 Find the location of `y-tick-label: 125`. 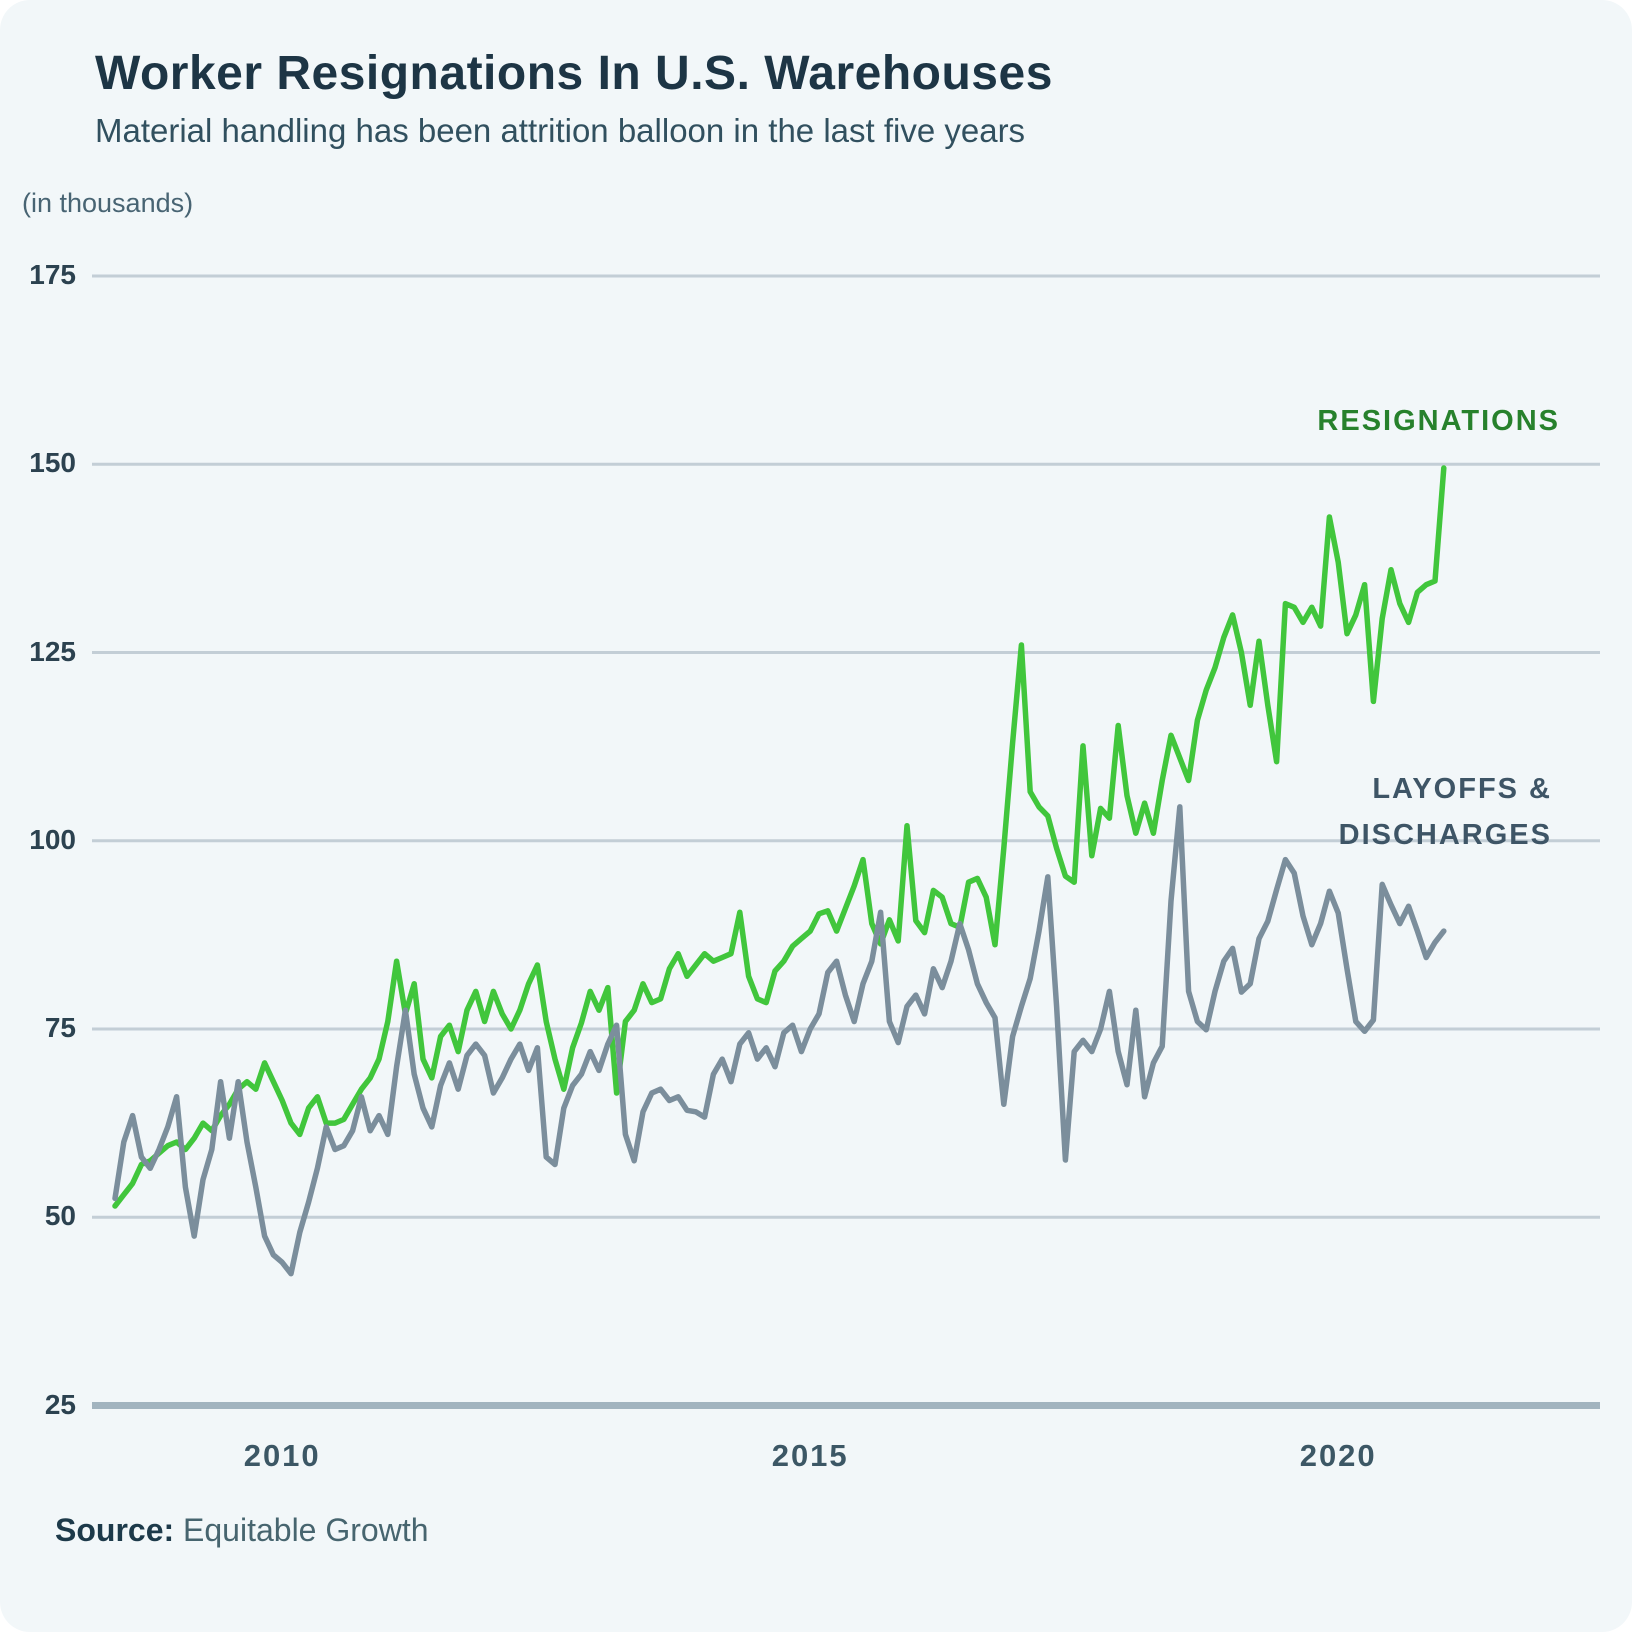

y-tick-label: 125 is located at coordinates (52, 651).